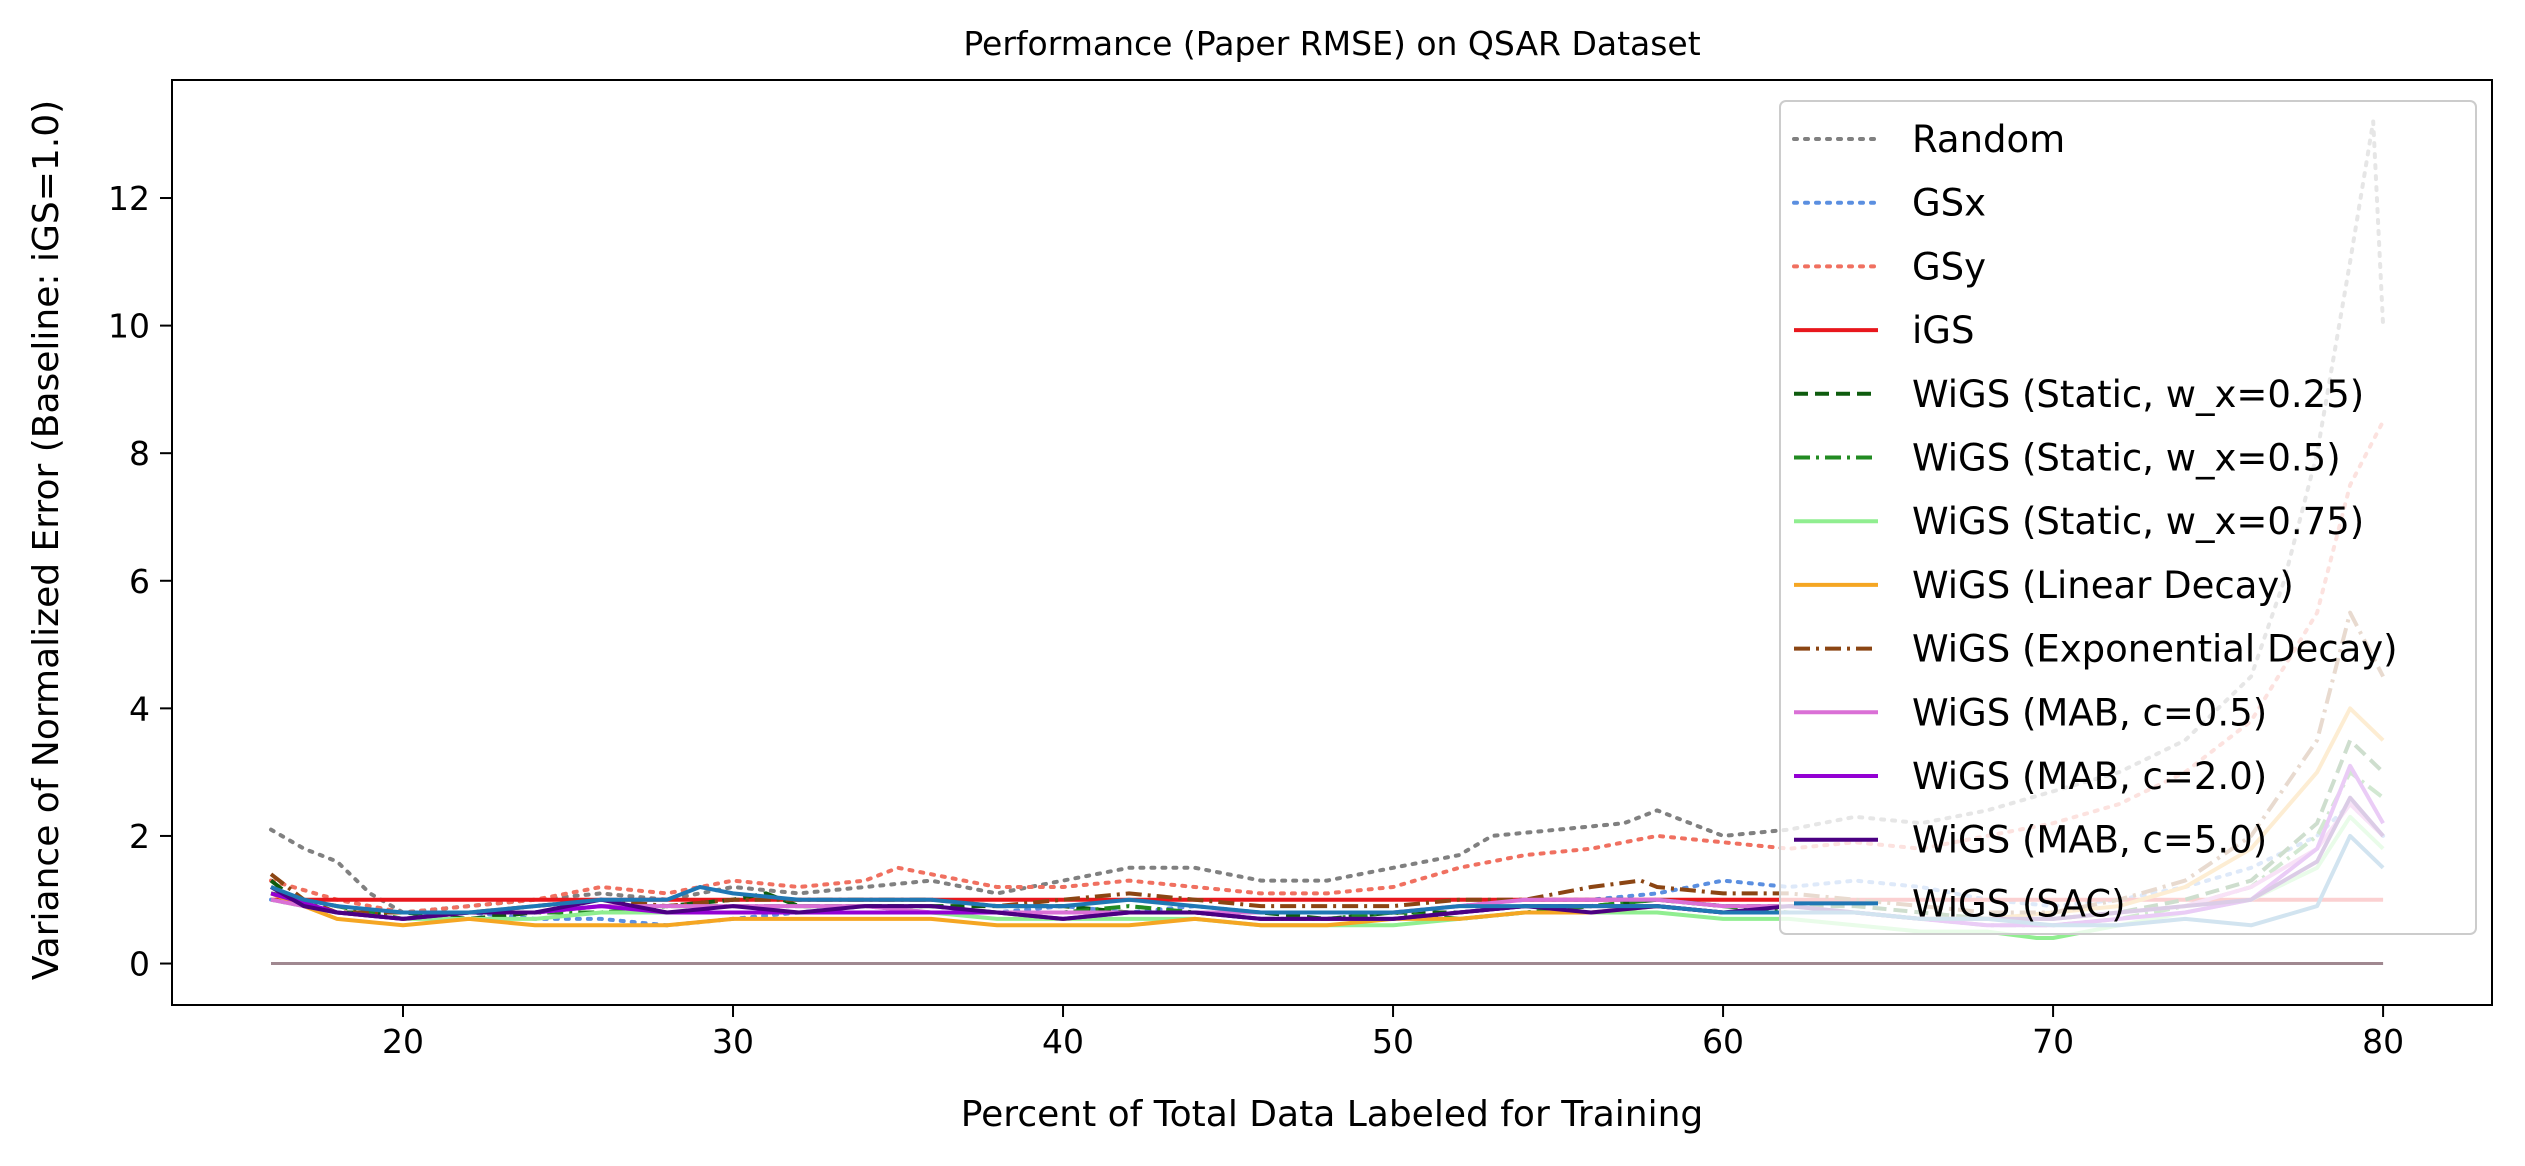 The height and width of the screenshot is (1166, 2525). Describe the element at coordinates (139, 453) in the screenshot. I see `y-tick-label: 8` at that location.